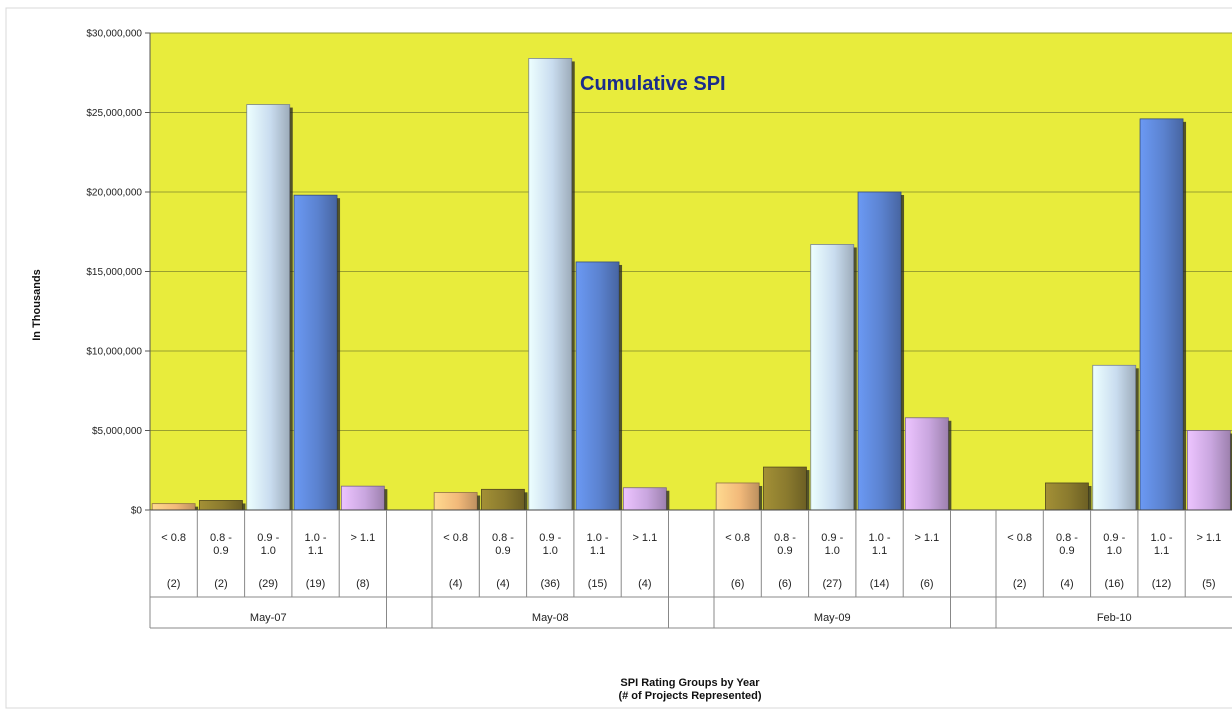 This screenshot has width=1232, height=709. Describe the element at coordinates (114, 193) in the screenshot. I see `y-tick-label: $20,000,000` at that location.